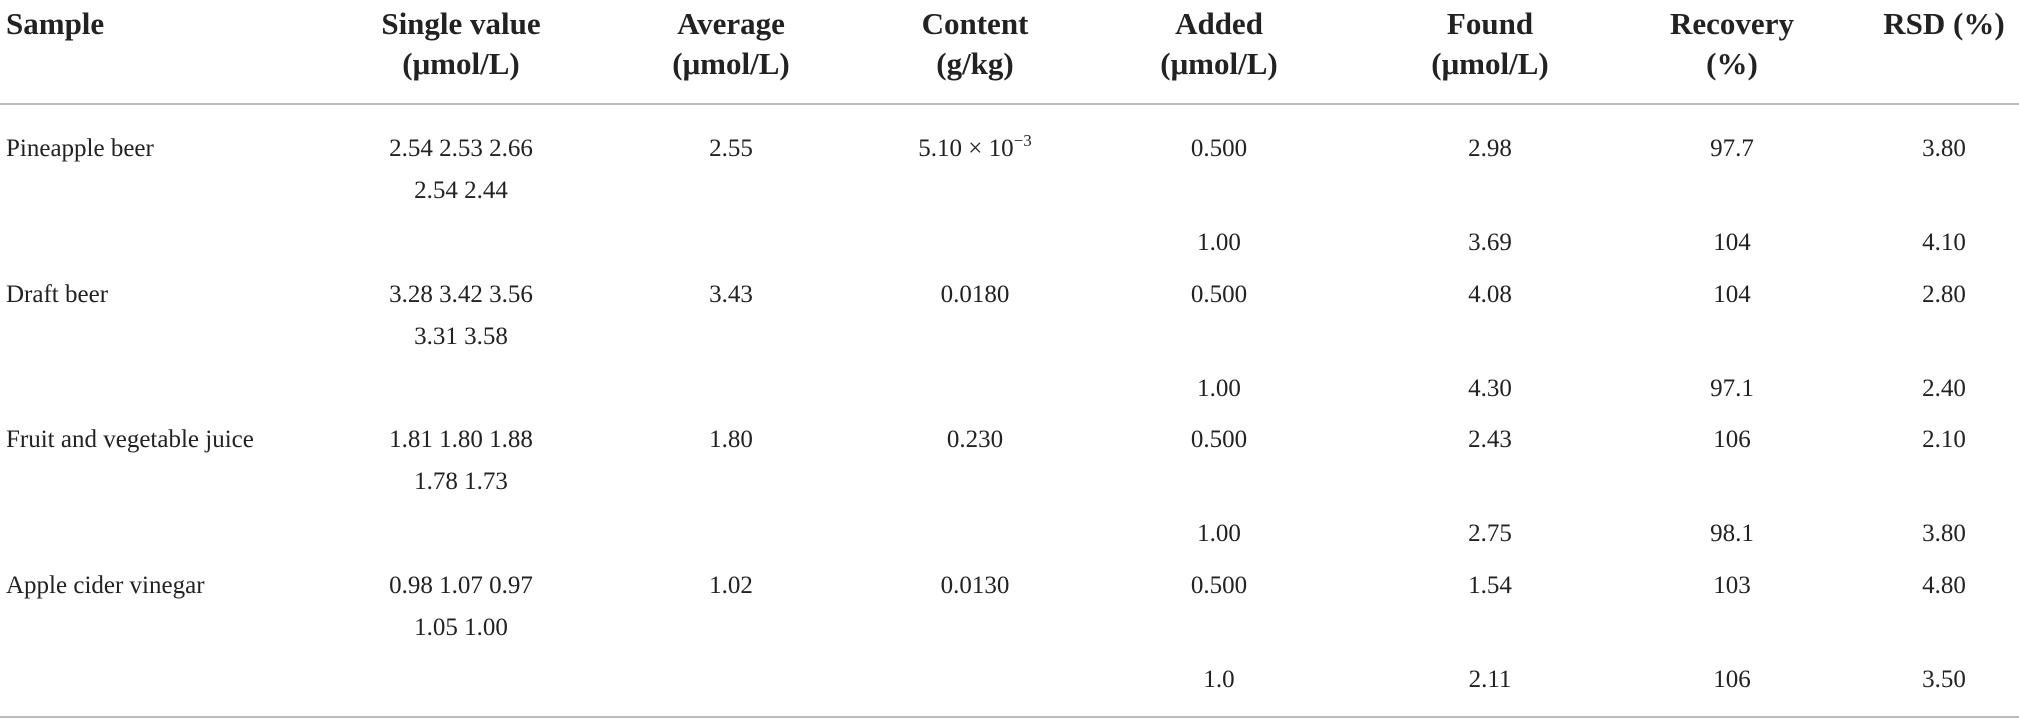 This screenshot has height=725, width=2019. What do you see at coordinates (1009, 717) in the screenshot?
I see `bottom-rule` at bounding box center [1009, 717].